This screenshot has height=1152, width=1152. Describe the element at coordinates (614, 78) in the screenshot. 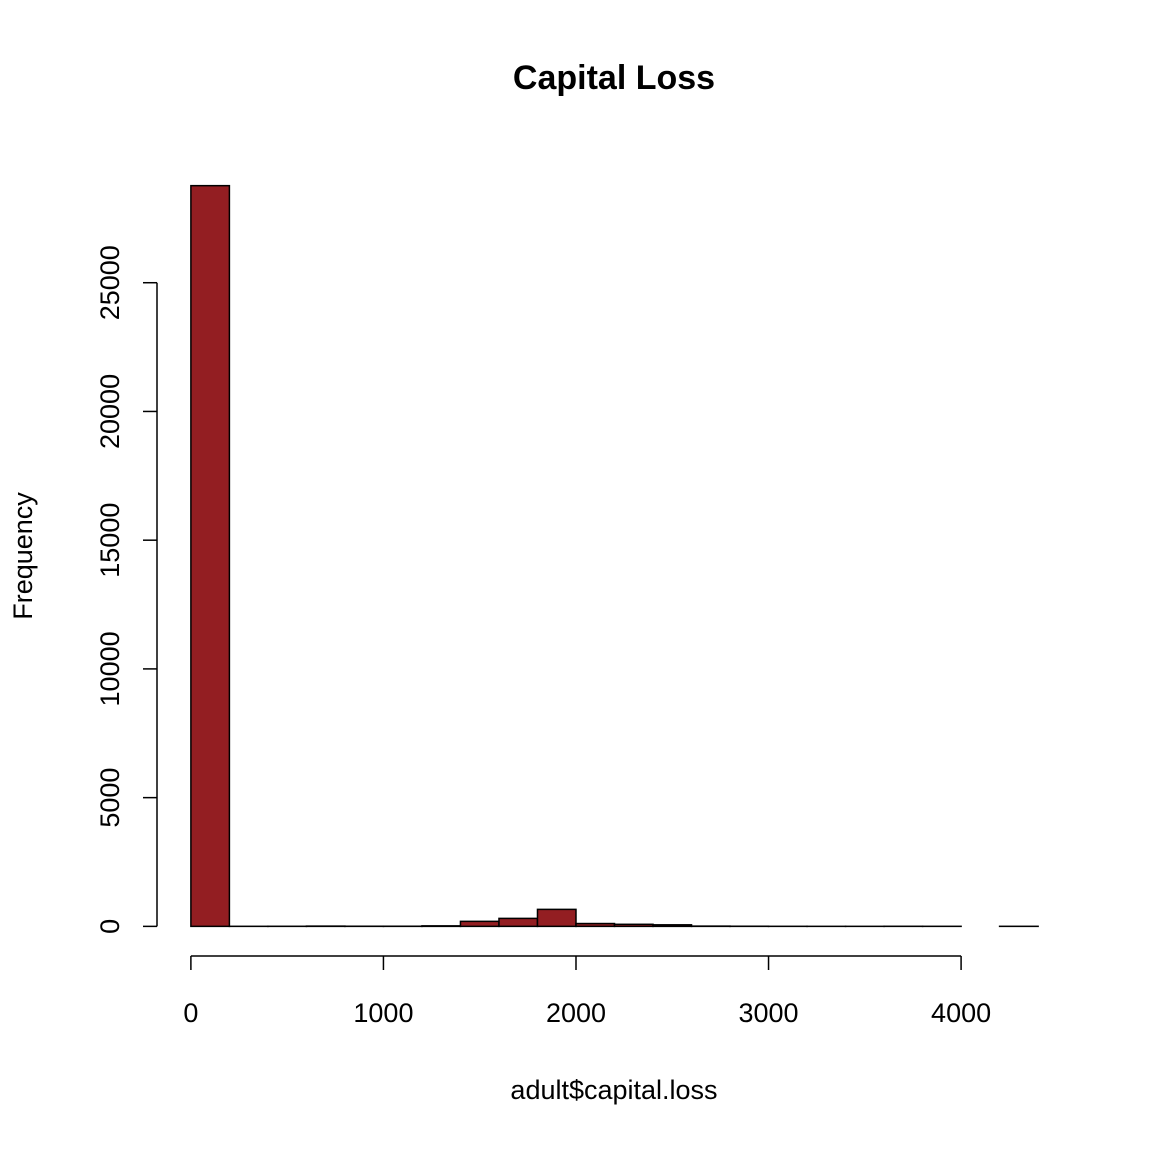

I see `chart-title: Capital Loss` at that location.